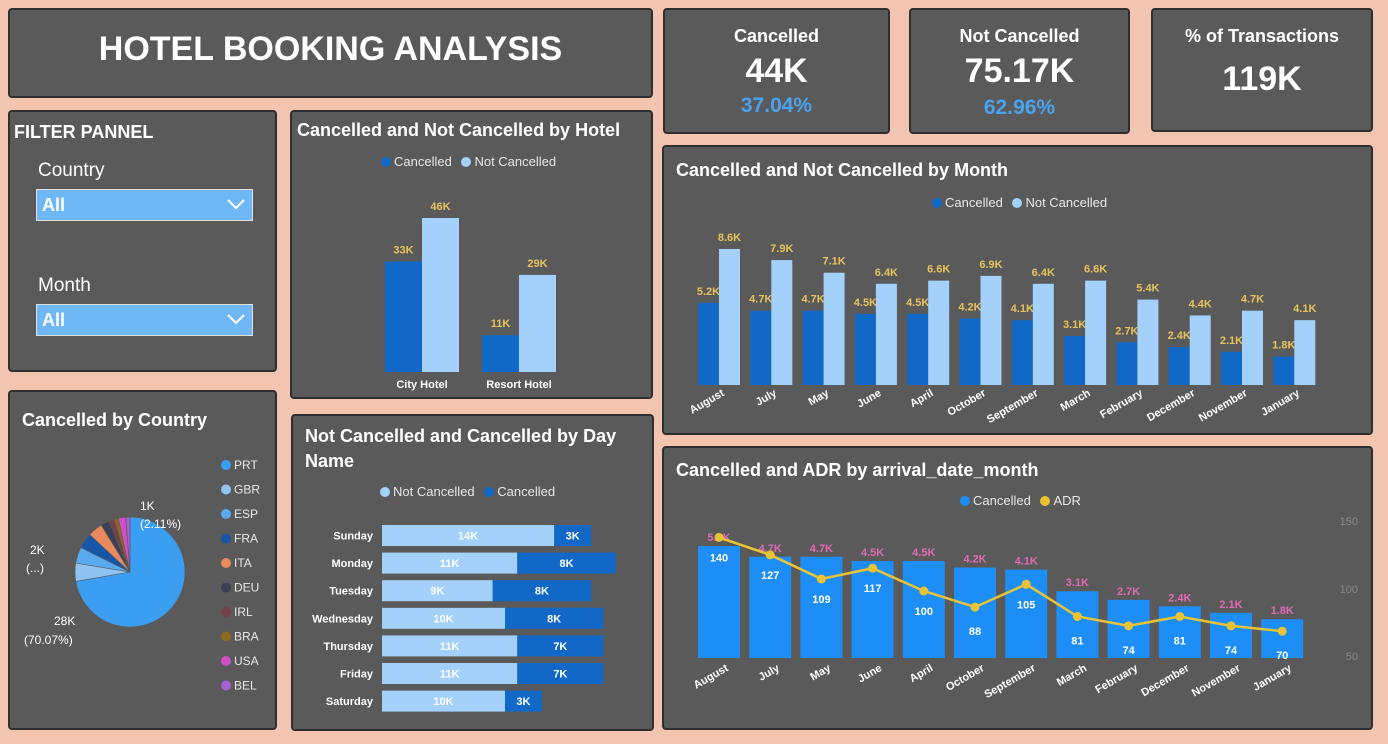  Describe the element at coordinates (1076, 400) in the screenshot. I see `x-tick-label: March` at that location.